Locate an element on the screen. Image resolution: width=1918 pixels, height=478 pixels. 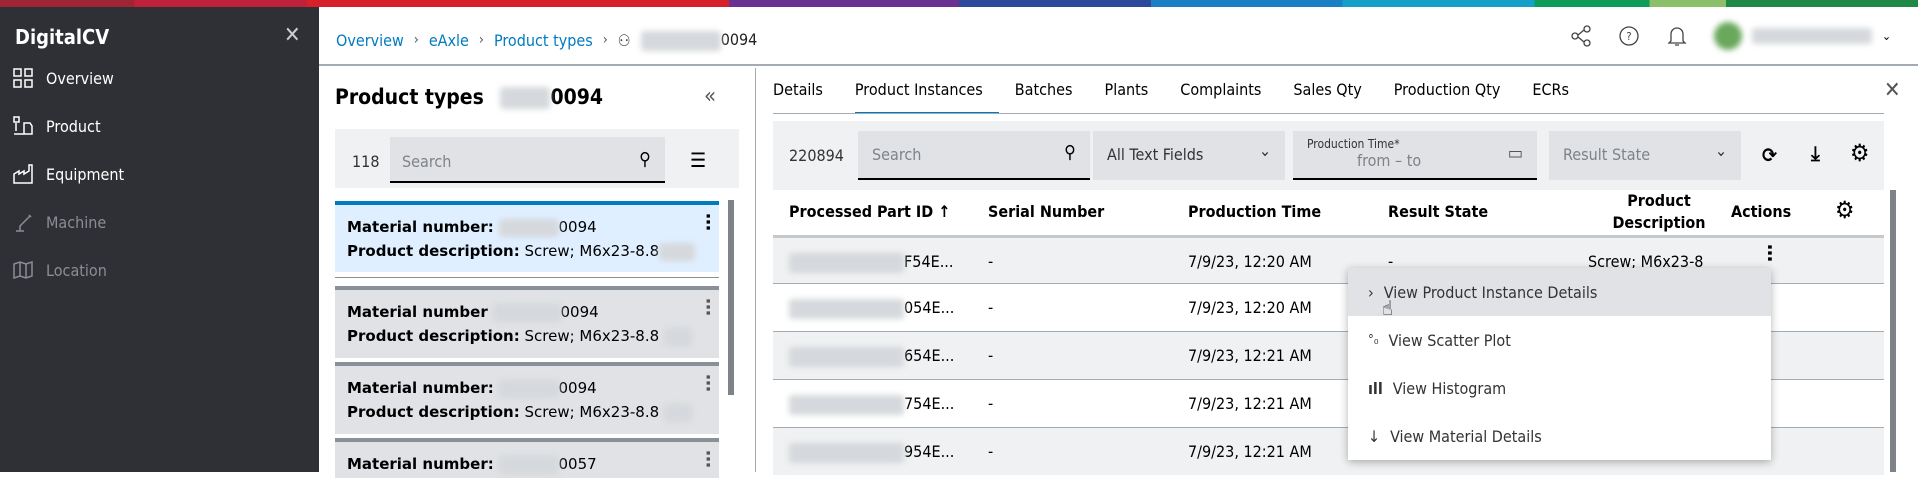
tab-details: Details is located at coordinates (798, 89).